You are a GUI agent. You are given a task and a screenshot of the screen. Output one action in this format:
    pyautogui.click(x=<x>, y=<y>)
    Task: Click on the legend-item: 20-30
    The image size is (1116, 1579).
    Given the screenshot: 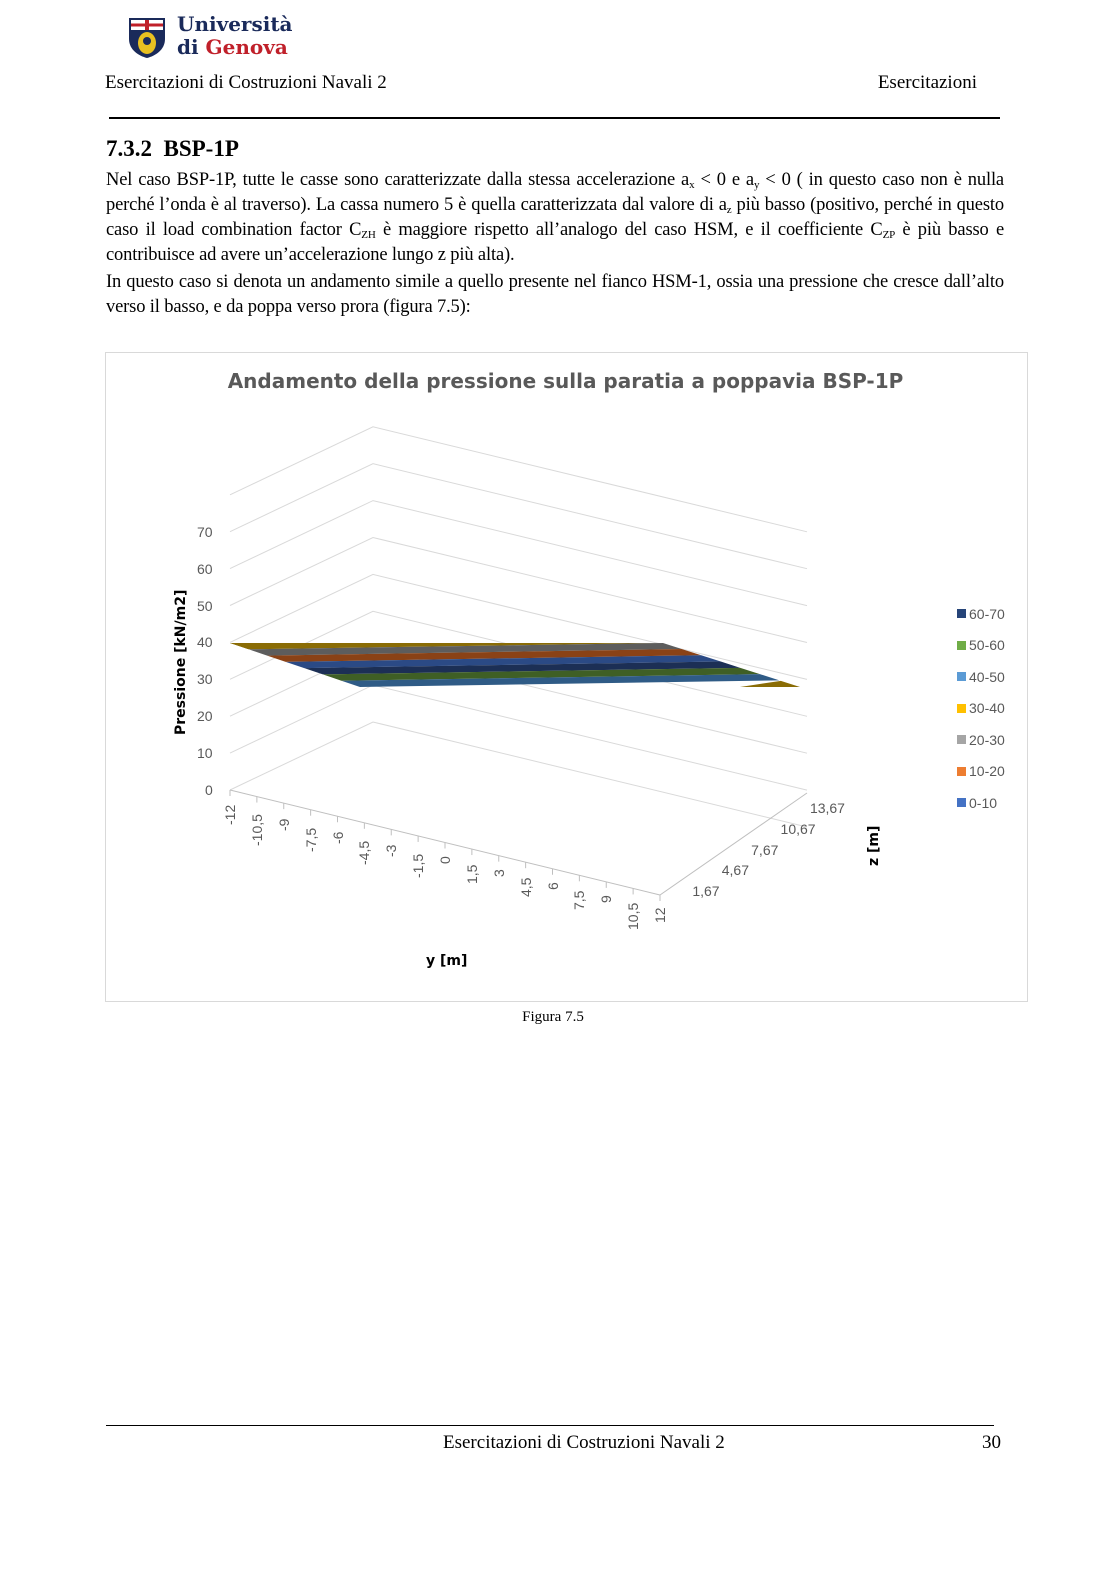 What is the action you would take?
    pyautogui.click(x=981, y=740)
    